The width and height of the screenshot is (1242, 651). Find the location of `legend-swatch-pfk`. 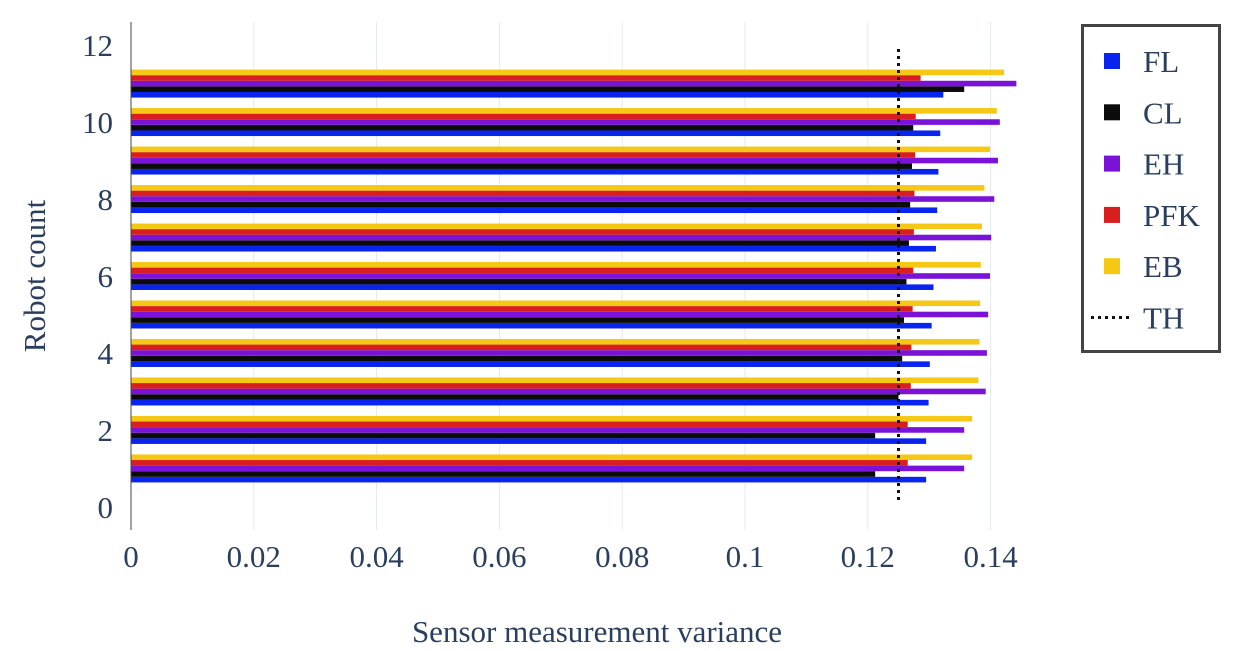

legend-swatch-pfk is located at coordinates (1112, 214).